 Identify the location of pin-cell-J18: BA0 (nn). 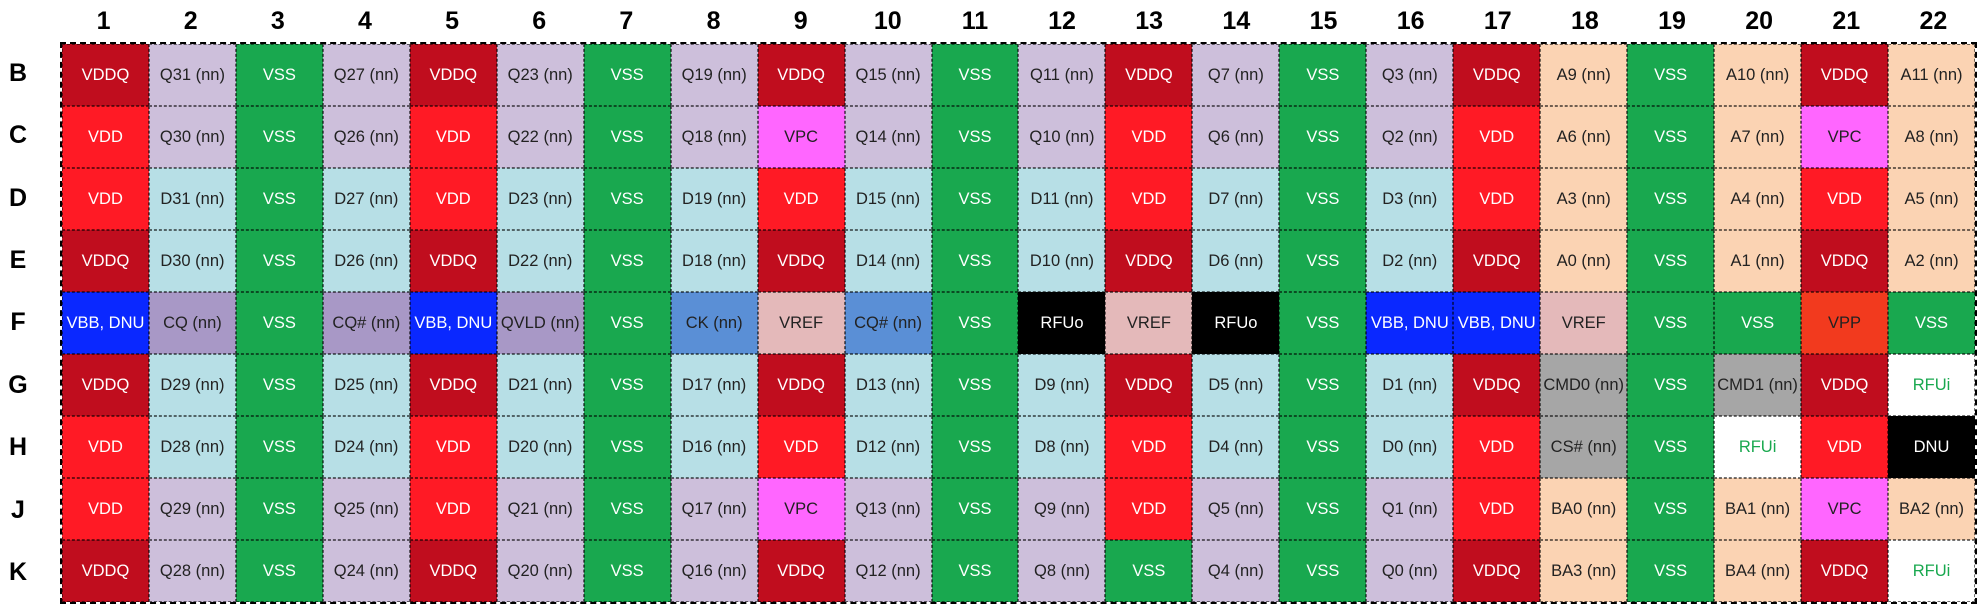
(1584, 509).